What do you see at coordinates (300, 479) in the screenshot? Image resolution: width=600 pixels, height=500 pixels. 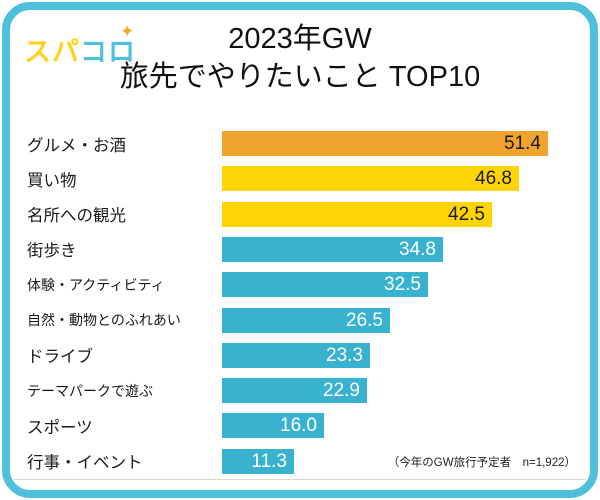 I see `axis-line` at bounding box center [300, 479].